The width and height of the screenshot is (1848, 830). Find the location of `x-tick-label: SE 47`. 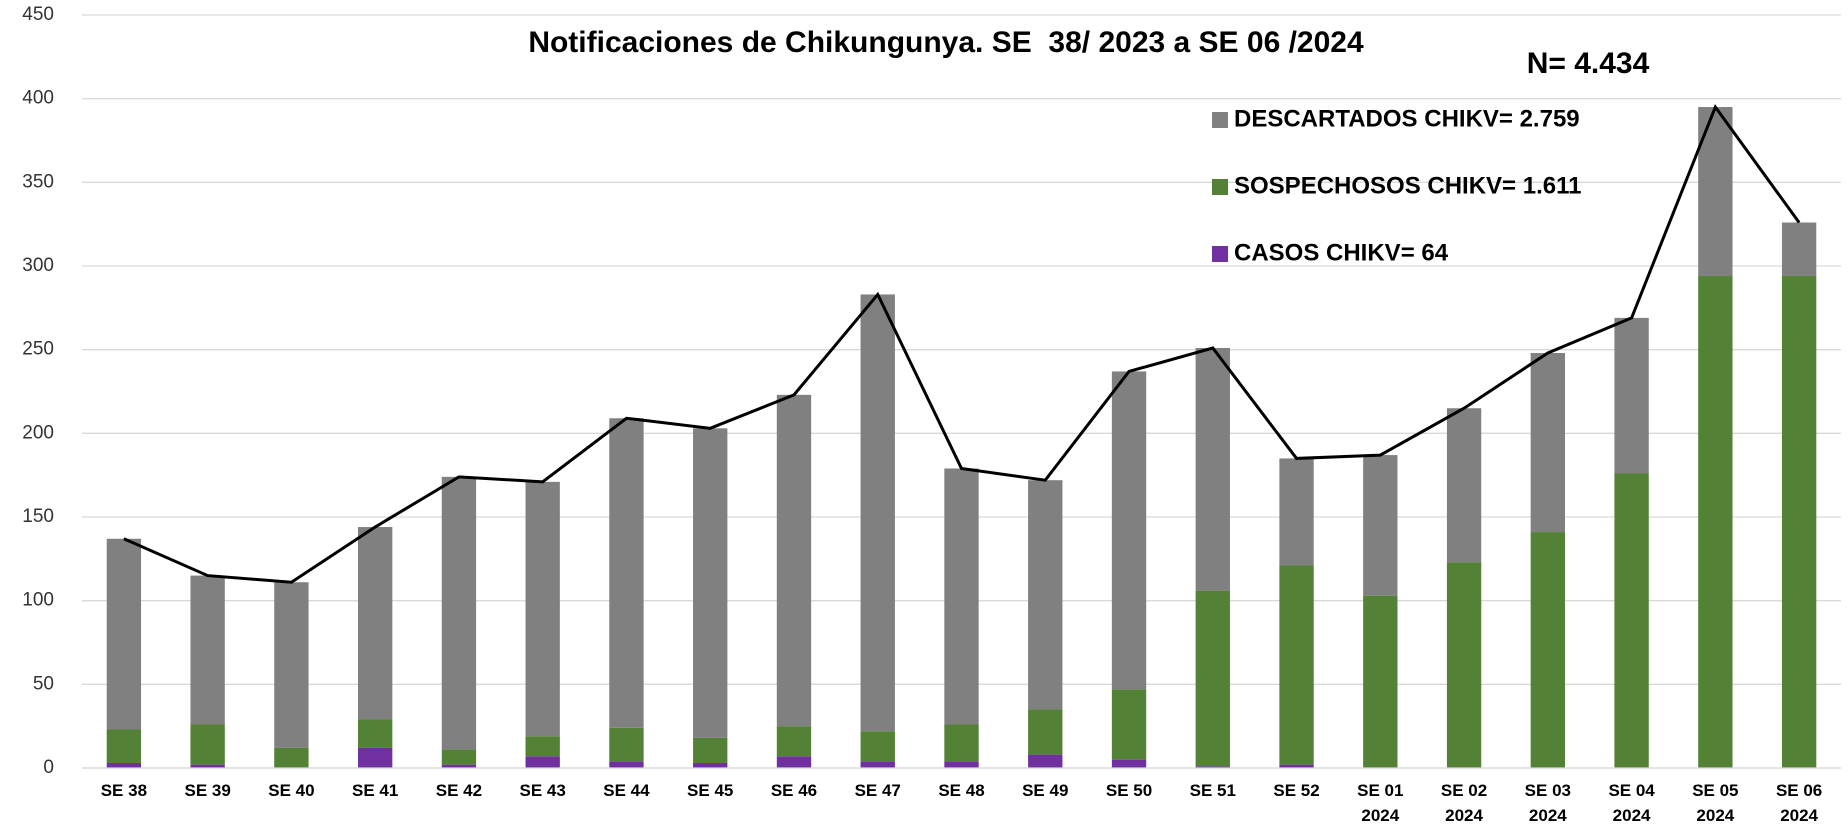

x-tick-label: SE 47 is located at coordinates (877, 790).